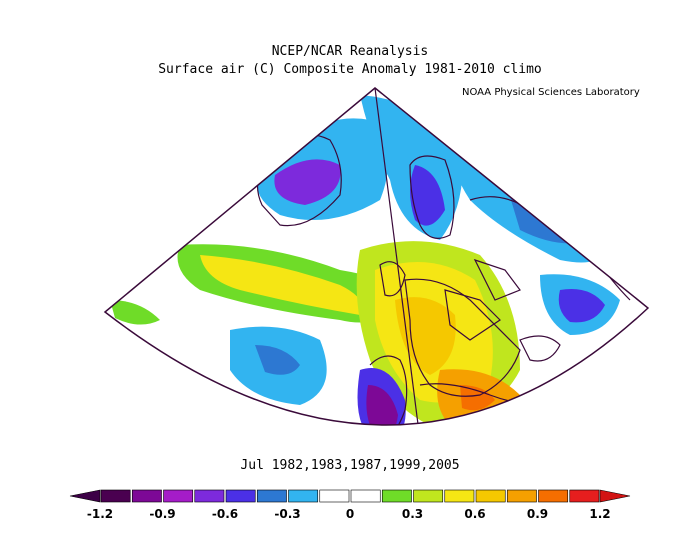 This screenshot has height=542, width=700. What do you see at coordinates (85, 496) in the screenshot?
I see `colorbar-low-arrow` at bounding box center [85, 496].